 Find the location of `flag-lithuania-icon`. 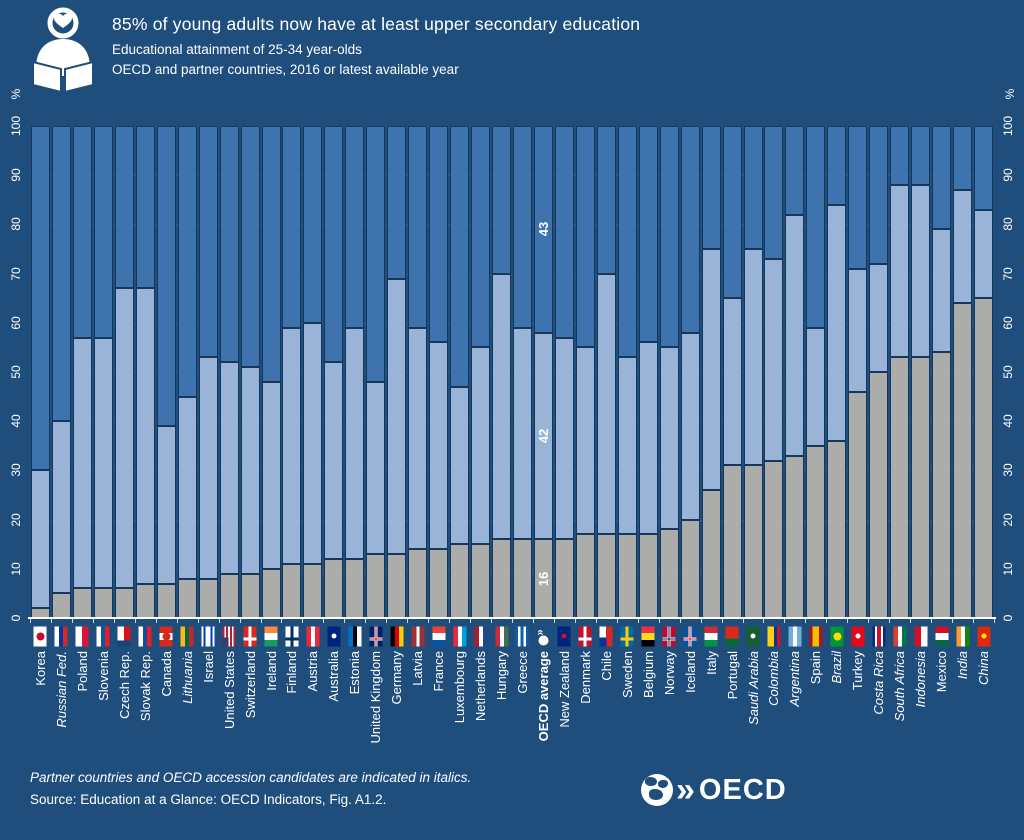

flag-lithuania-icon is located at coordinates (187, 636).